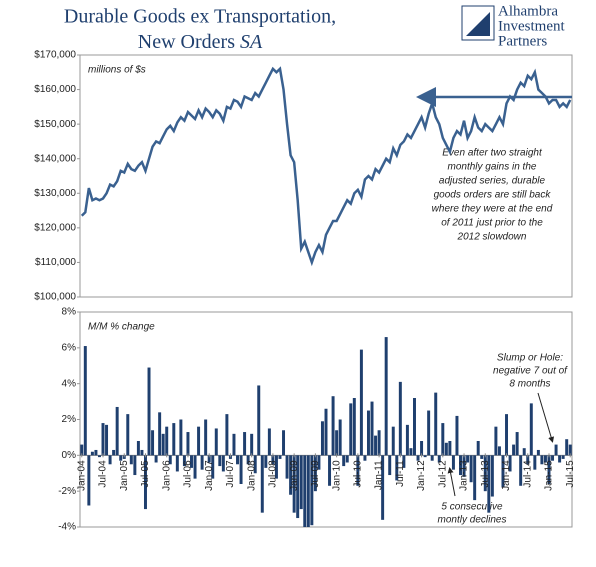  What do you see at coordinates (67, 527) in the screenshot?
I see `y-tick-label: -4%` at bounding box center [67, 527].